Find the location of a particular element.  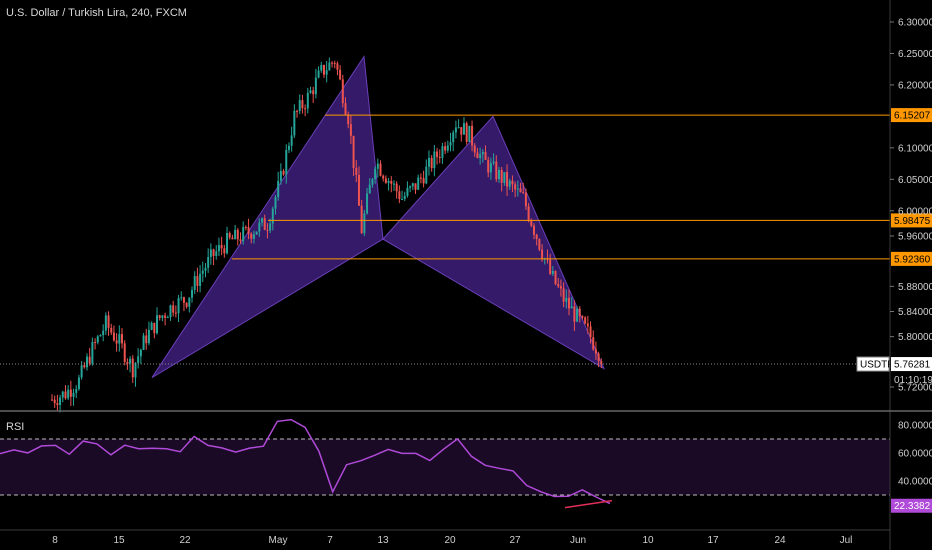

rsi-indicator-label: RSI is located at coordinates (15, 427).